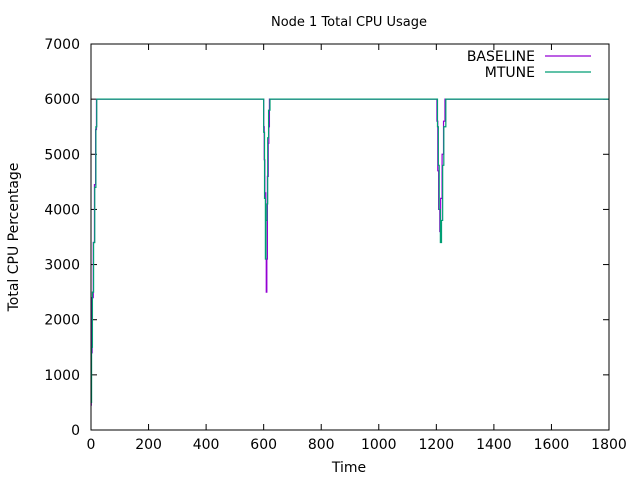  Describe the element at coordinates (62, 266) in the screenshot. I see `y-tick-label: 3000` at that location.